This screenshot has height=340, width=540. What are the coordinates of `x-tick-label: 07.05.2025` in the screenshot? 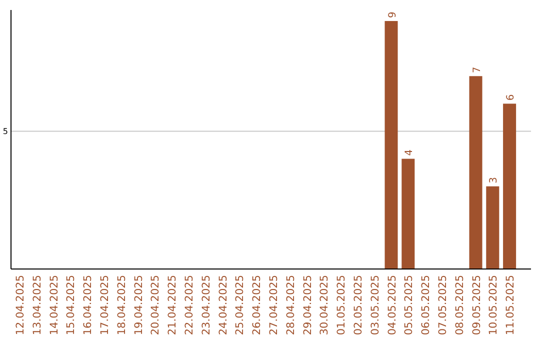 It's located at (442, 305).